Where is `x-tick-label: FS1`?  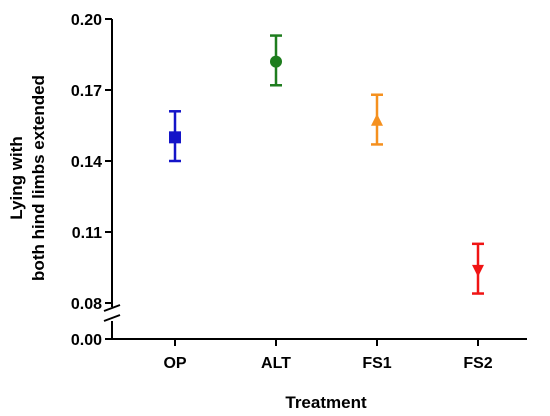
x-tick-label: FS1 is located at coordinates (376, 363).